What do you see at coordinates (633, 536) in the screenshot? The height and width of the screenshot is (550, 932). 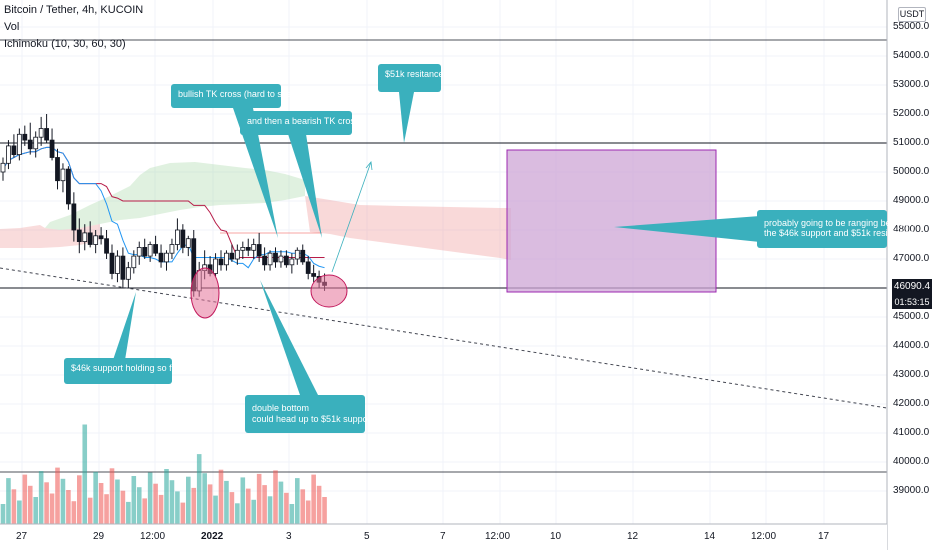 I see `time-axis-label: 12` at bounding box center [633, 536].